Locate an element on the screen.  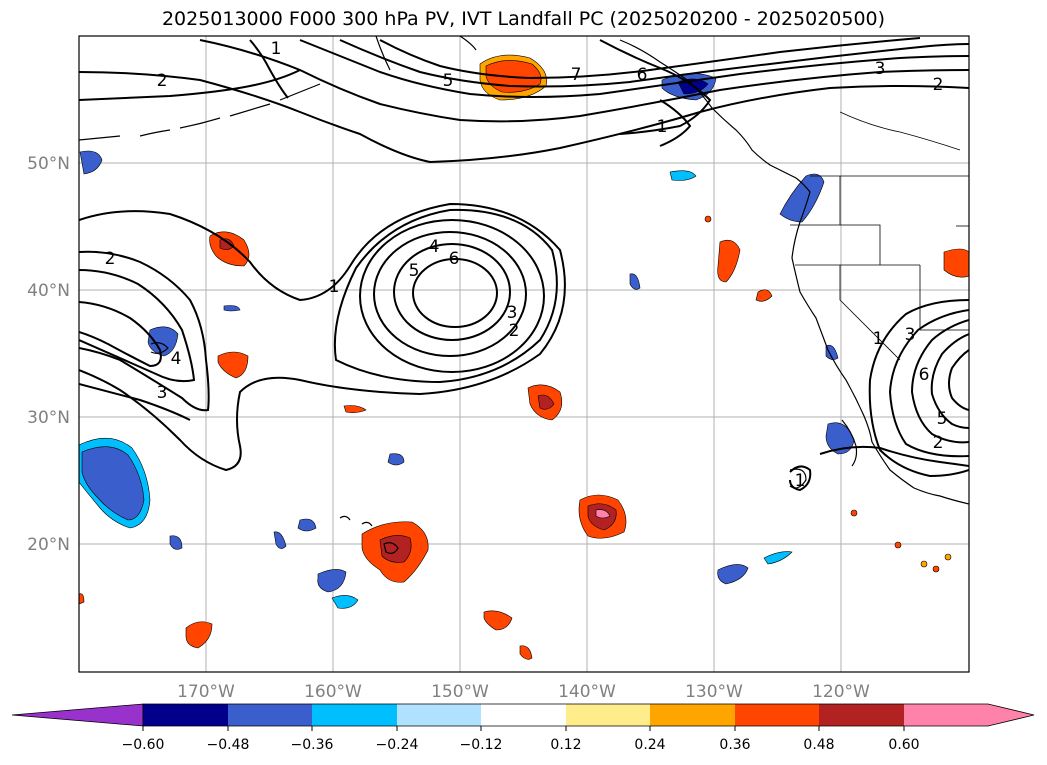
neg-region-sliver is located at coordinates (232, 308).